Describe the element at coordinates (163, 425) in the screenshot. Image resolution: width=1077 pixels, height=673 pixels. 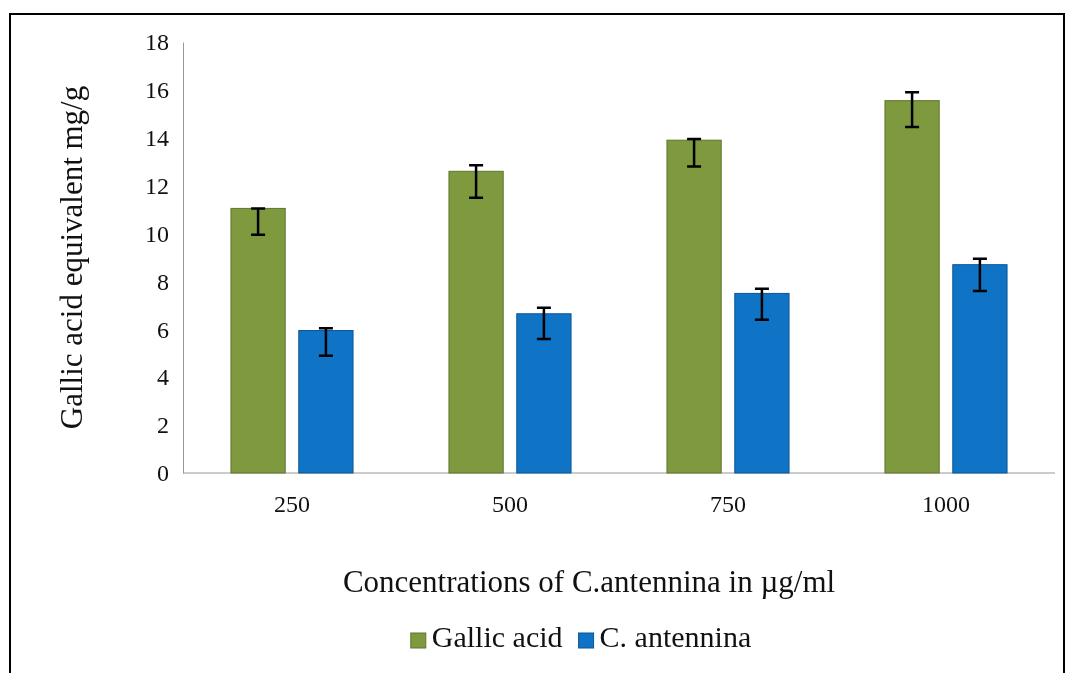
I see `y-tick-label: 2` at that location.